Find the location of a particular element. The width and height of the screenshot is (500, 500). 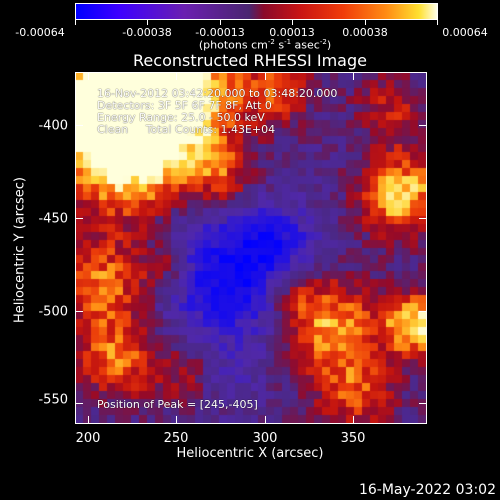

y-axis-title: Heliocentric Y (arcsec) is located at coordinates (20, 250).